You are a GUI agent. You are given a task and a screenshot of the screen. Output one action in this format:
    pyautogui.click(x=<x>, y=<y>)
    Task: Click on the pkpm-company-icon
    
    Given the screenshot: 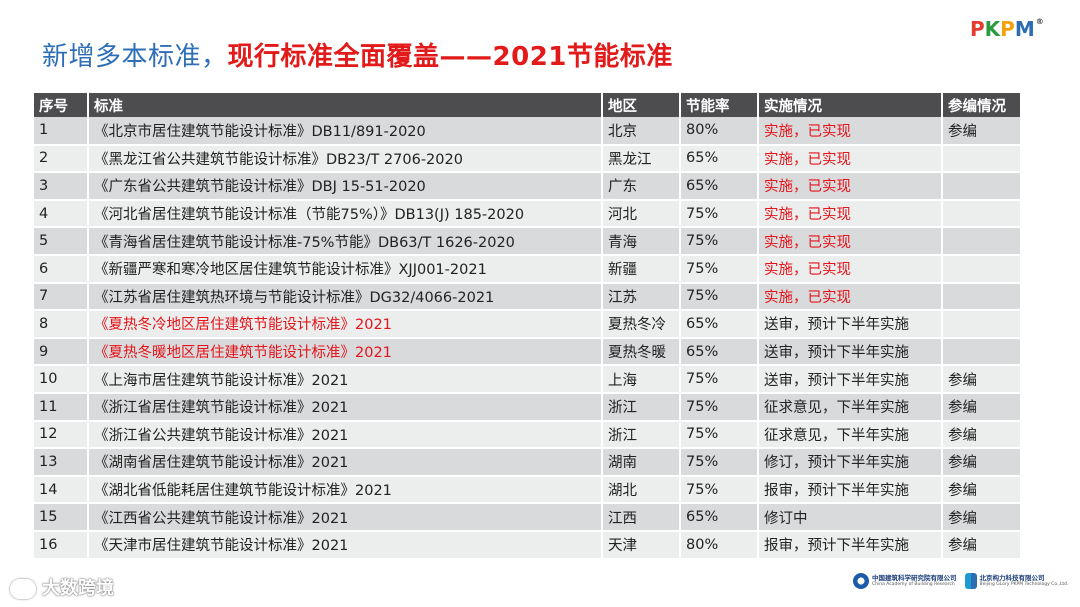 What is the action you would take?
    pyautogui.click(x=970, y=581)
    